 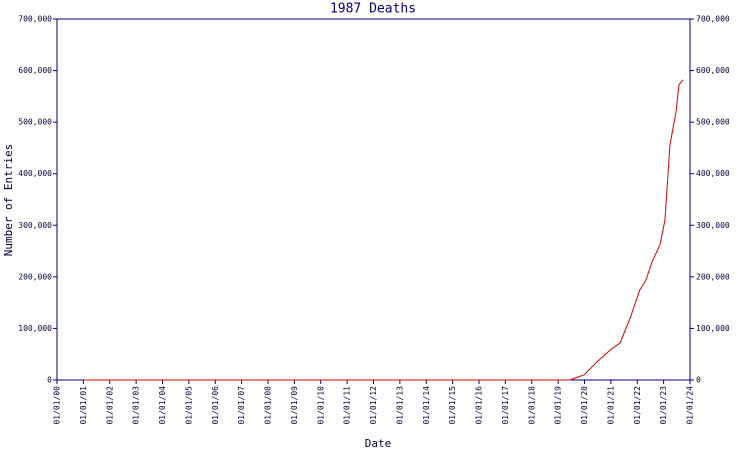 I want to click on x-tick-label: 01/01/12, so click(x=373, y=405).